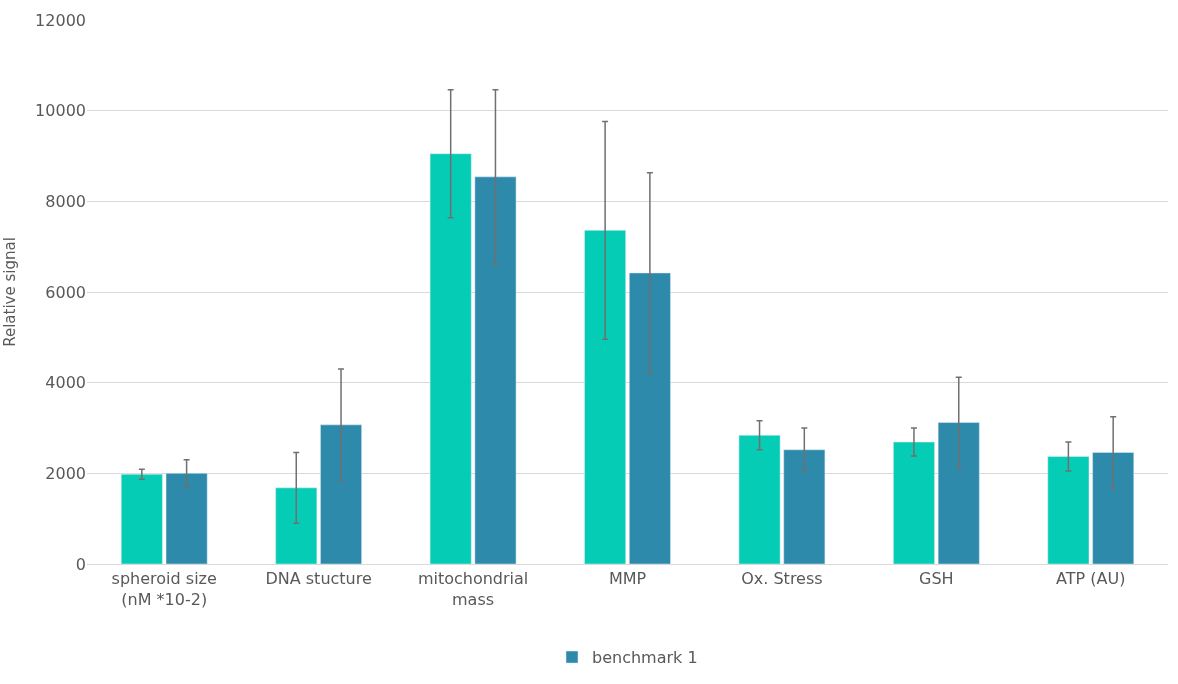 The image size is (1178, 684). Describe the element at coordinates (65, 473) in the screenshot. I see `y-tick-label: 2000` at that location.